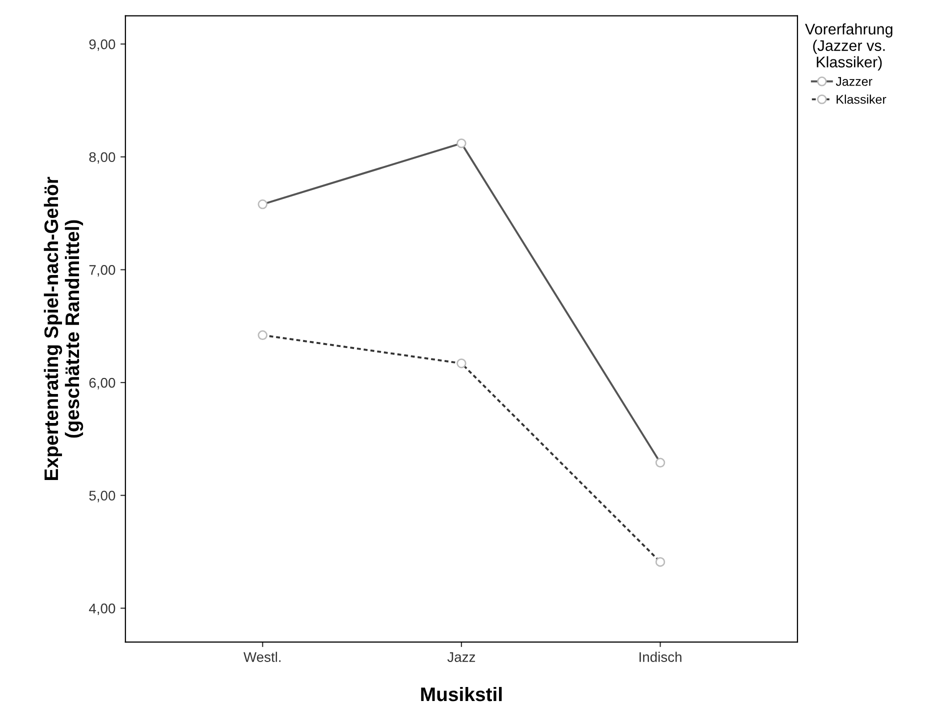 The height and width of the screenshot is (719, 936). Describe the element at coordinates (102, 158) in the screenshot. I see `y-tick-label: 8,00` at that location.